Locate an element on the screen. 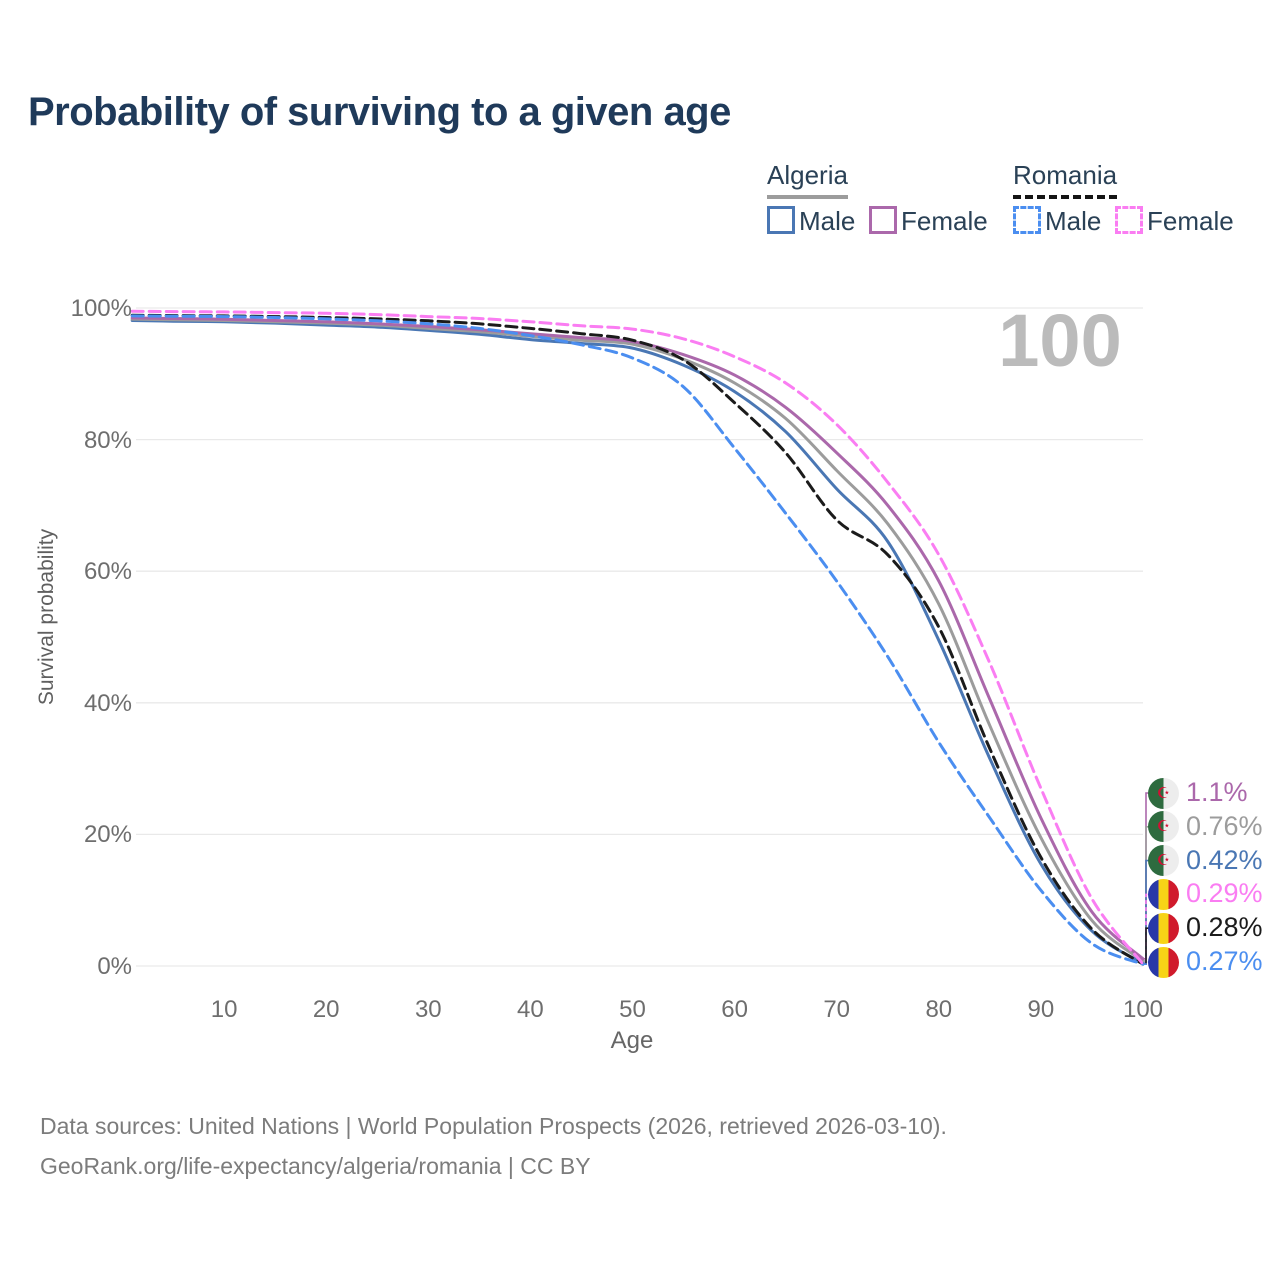 Image resolution: width=1280 pixels, height=1280 pixels. legend-swatch-romania-female is located at coordinates (1129, 220).